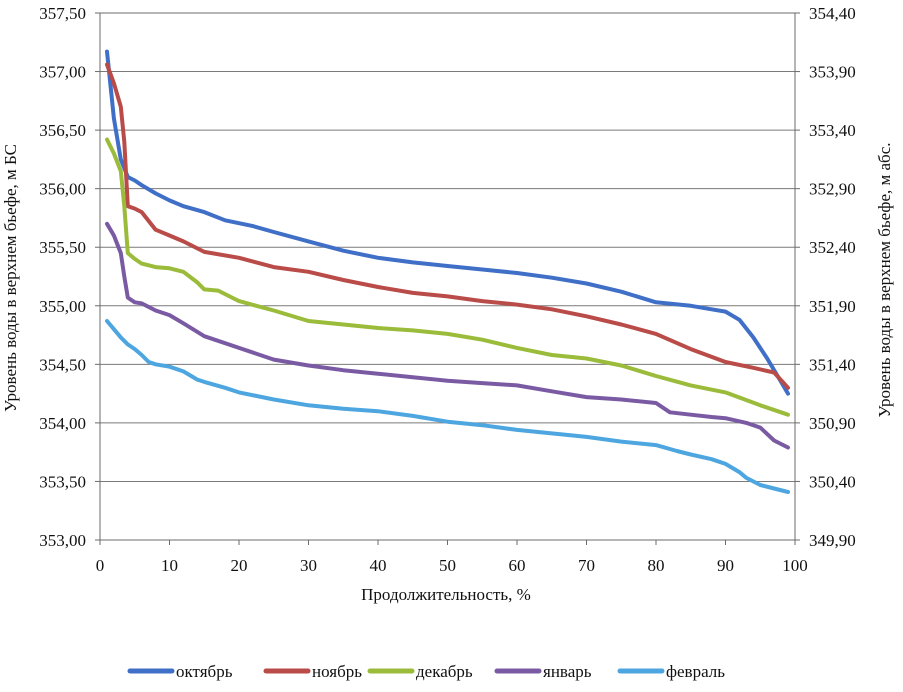  I want to click on y-tick-label-right: 352,40, so click(832, 247).